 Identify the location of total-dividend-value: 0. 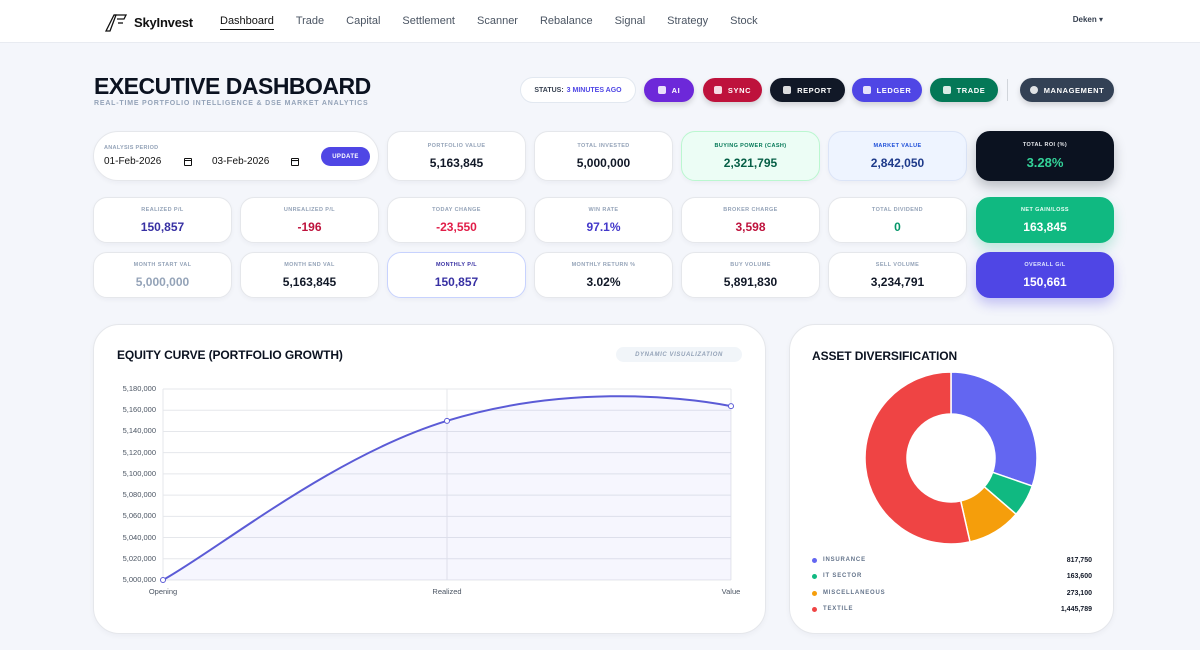
(897, 226).